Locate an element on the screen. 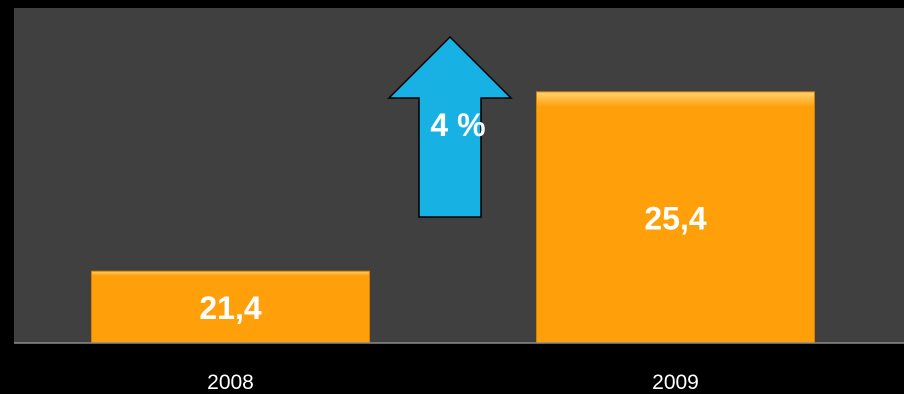 This screenshot has height=394, width=904. bar-value-label-2009: 25,4 is located at coordinates (675, 218).